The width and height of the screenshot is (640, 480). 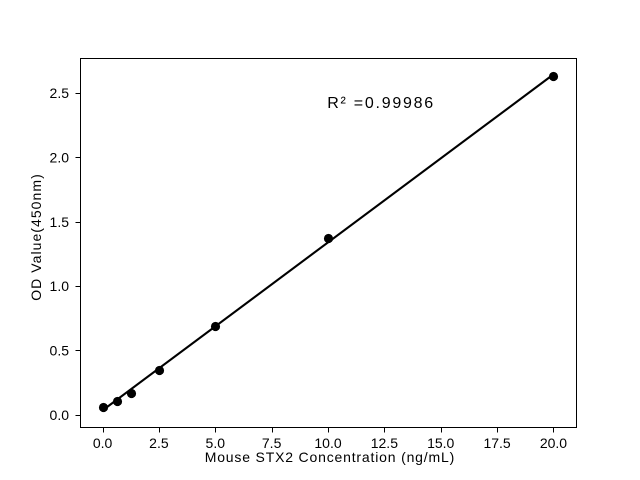 I want to click on svg-text: 1.0, so click(x=60, y=286).